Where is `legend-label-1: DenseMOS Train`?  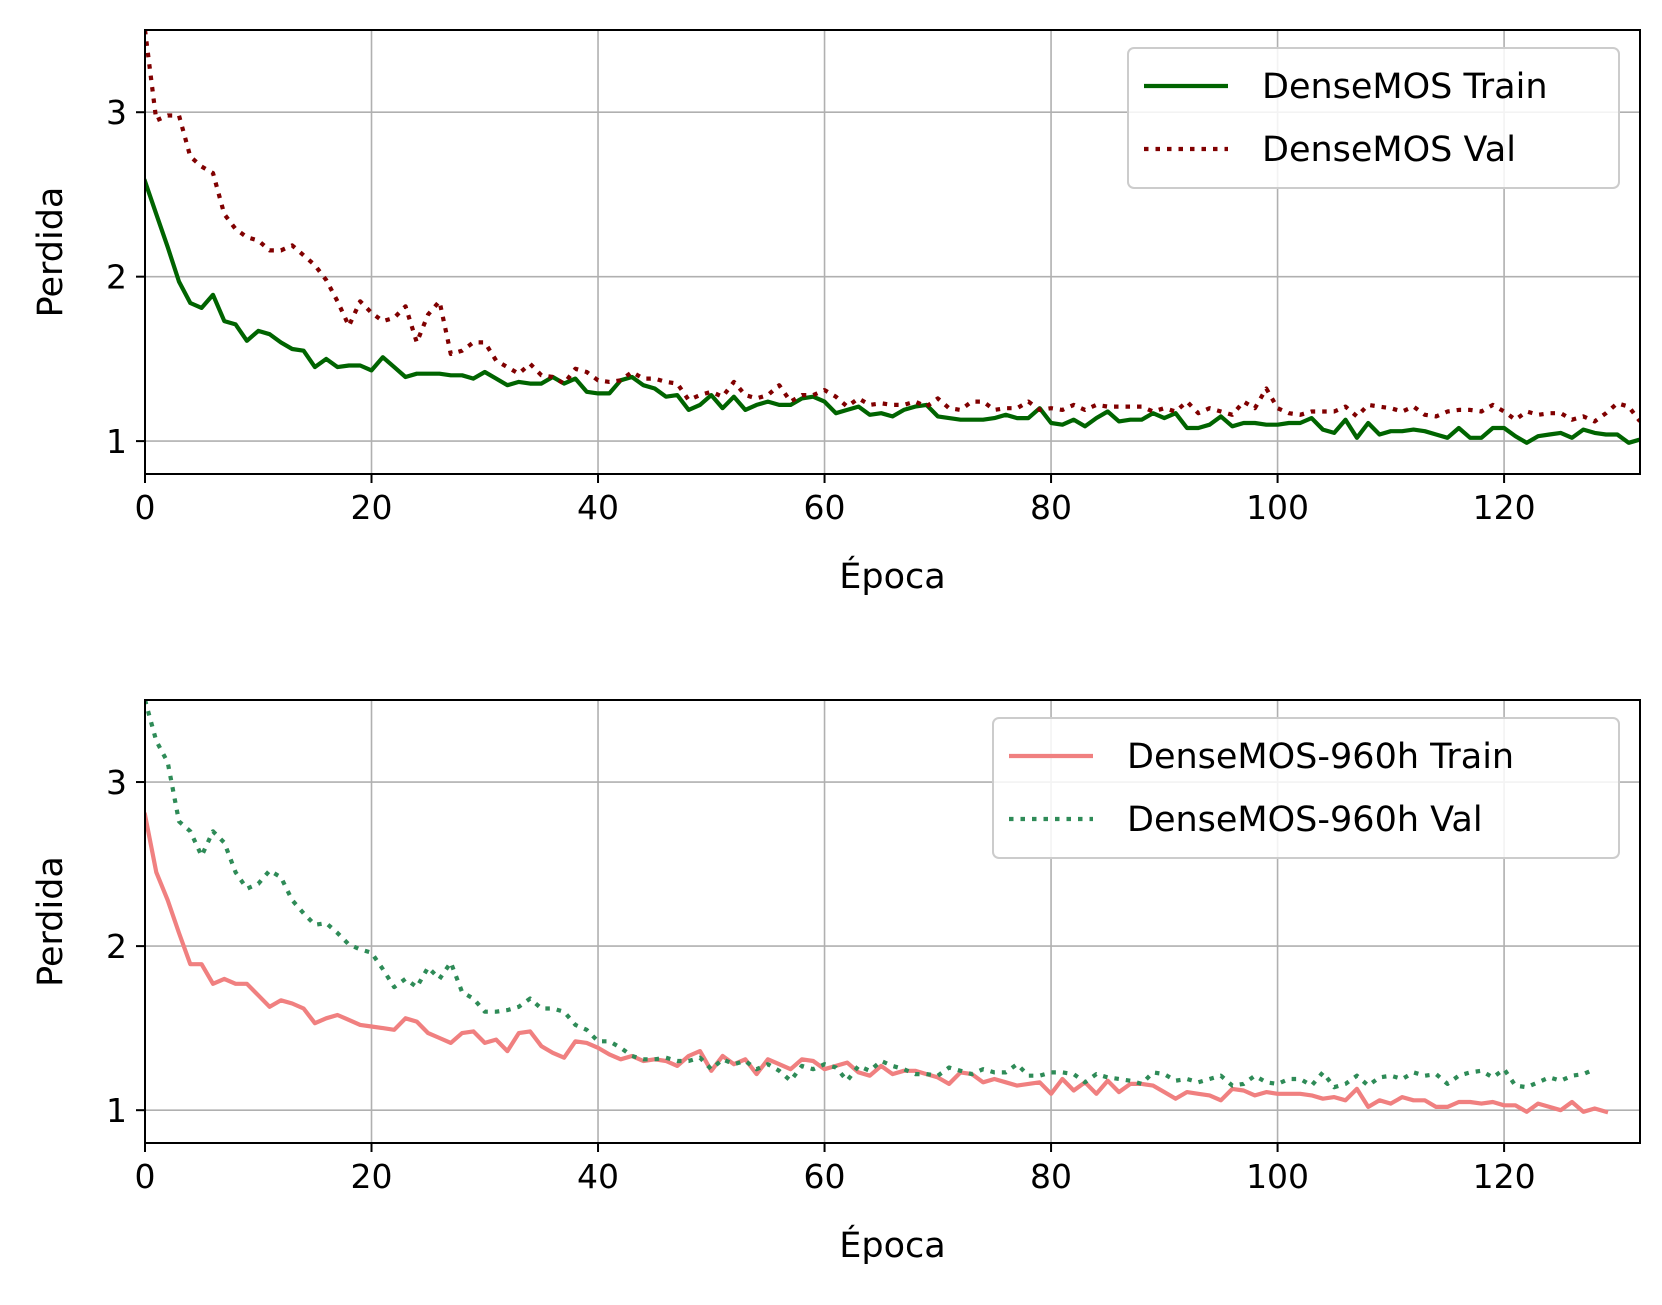
legend-label-1: DenseMOS Train is located at coordinates (1405, 87).